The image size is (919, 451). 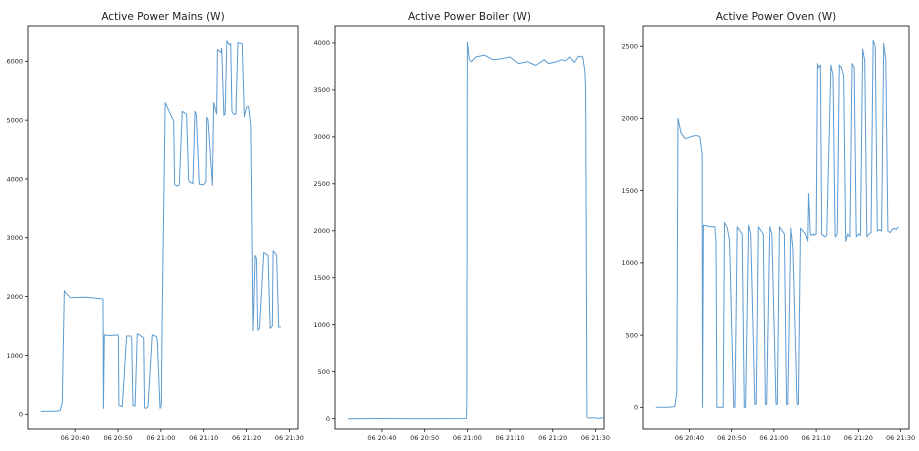 What do you see at coordinates (14, 120) in the screenshot?
I see `y-tick-label: 5000` at bounding box center [14, 120].